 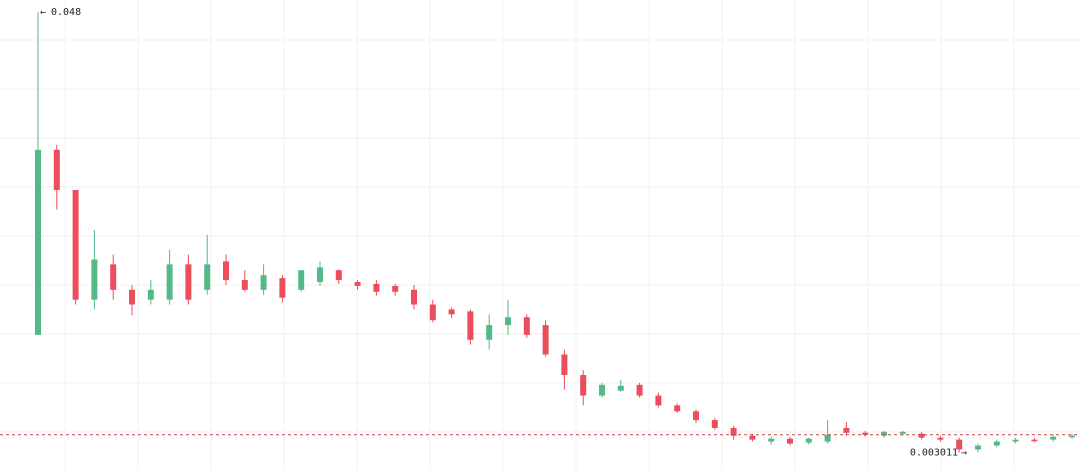 What do you see at coordinates (934, 452) in the screenshot?
I see `low-label: 0.003011` at bounding box center [934, 452].